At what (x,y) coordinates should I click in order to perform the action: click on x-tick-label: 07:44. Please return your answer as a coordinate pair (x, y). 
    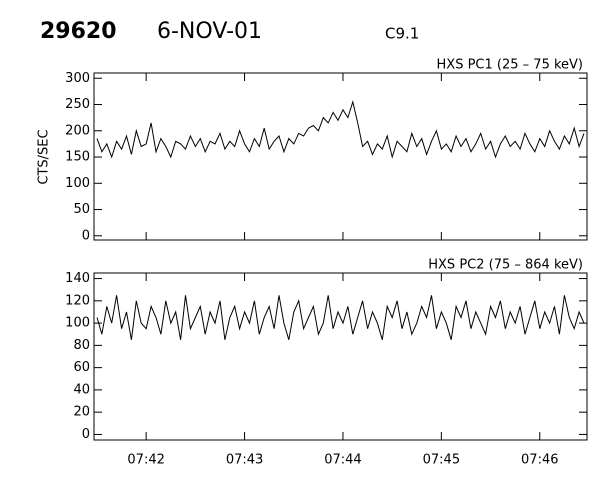
    Looking at the image, I should click on (342, 460).